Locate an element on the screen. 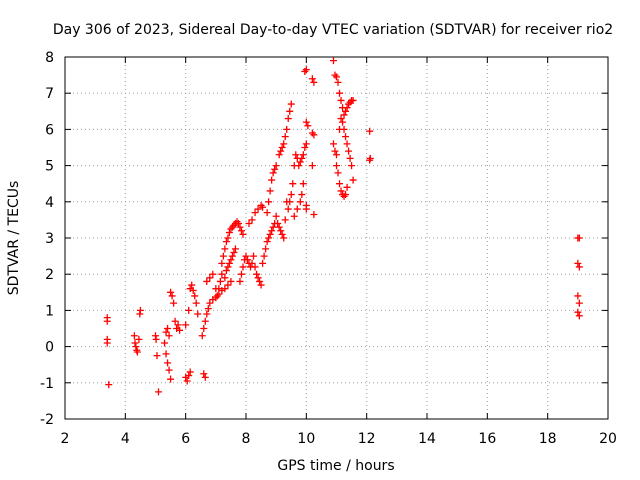 This screenshot has width=640, height=480. y-tick-label: 4 is located at coordinates (49, 203).